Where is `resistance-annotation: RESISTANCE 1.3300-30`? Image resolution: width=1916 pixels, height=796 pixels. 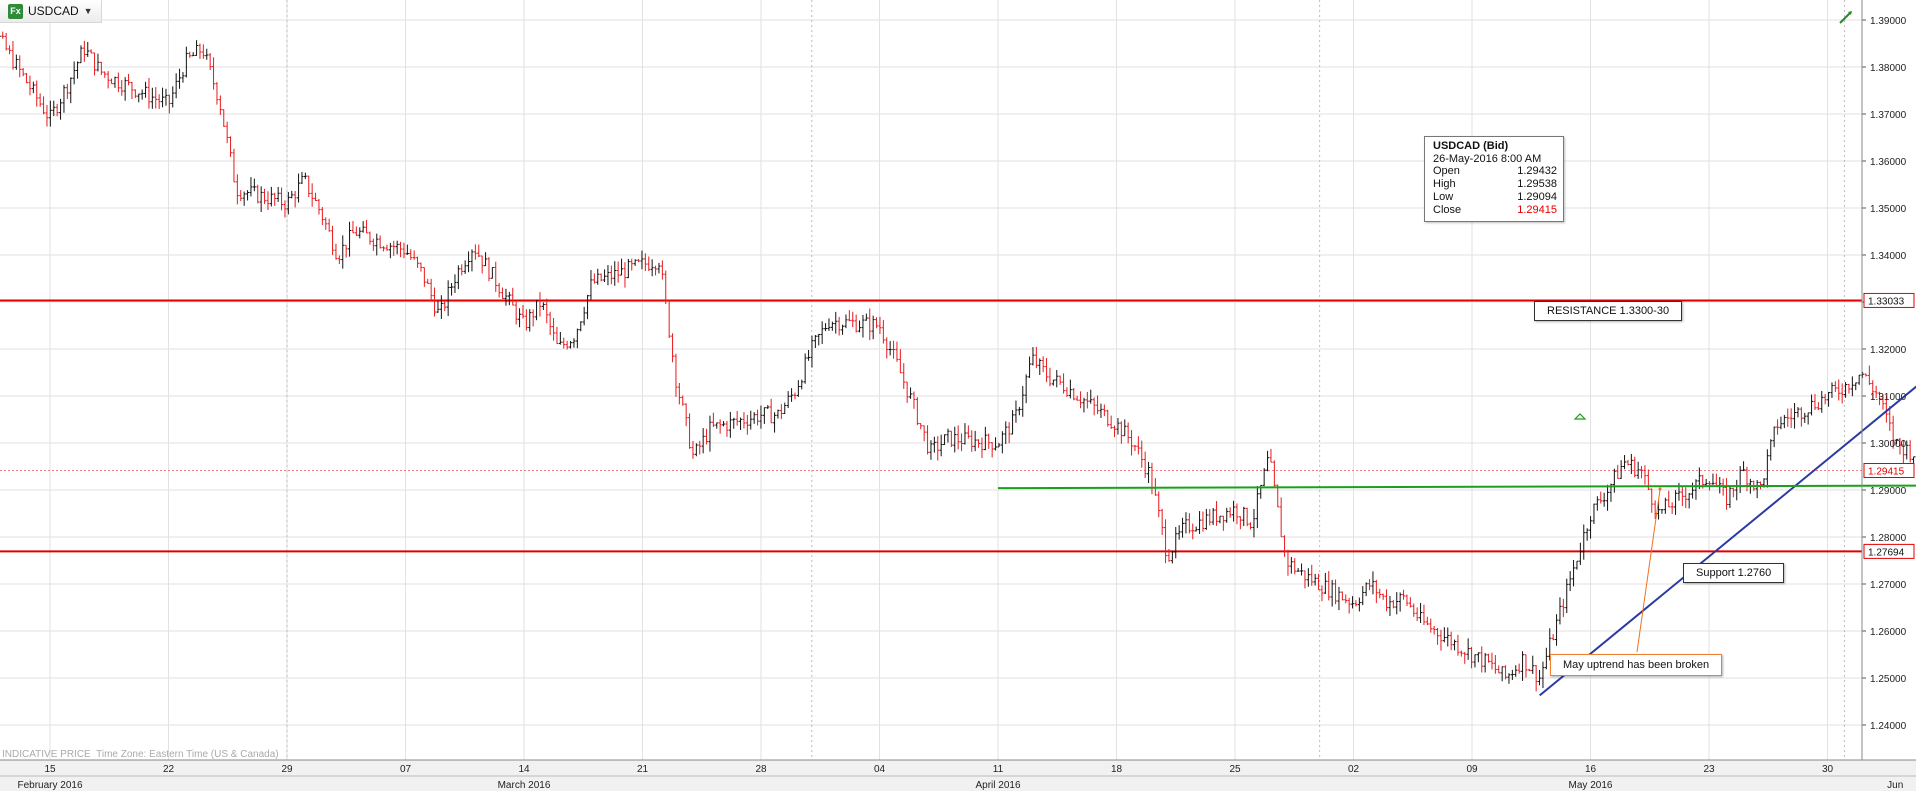 resistance-annotation: RESISTANCE 1.3300-30 is located at coordinates (1608, 311).